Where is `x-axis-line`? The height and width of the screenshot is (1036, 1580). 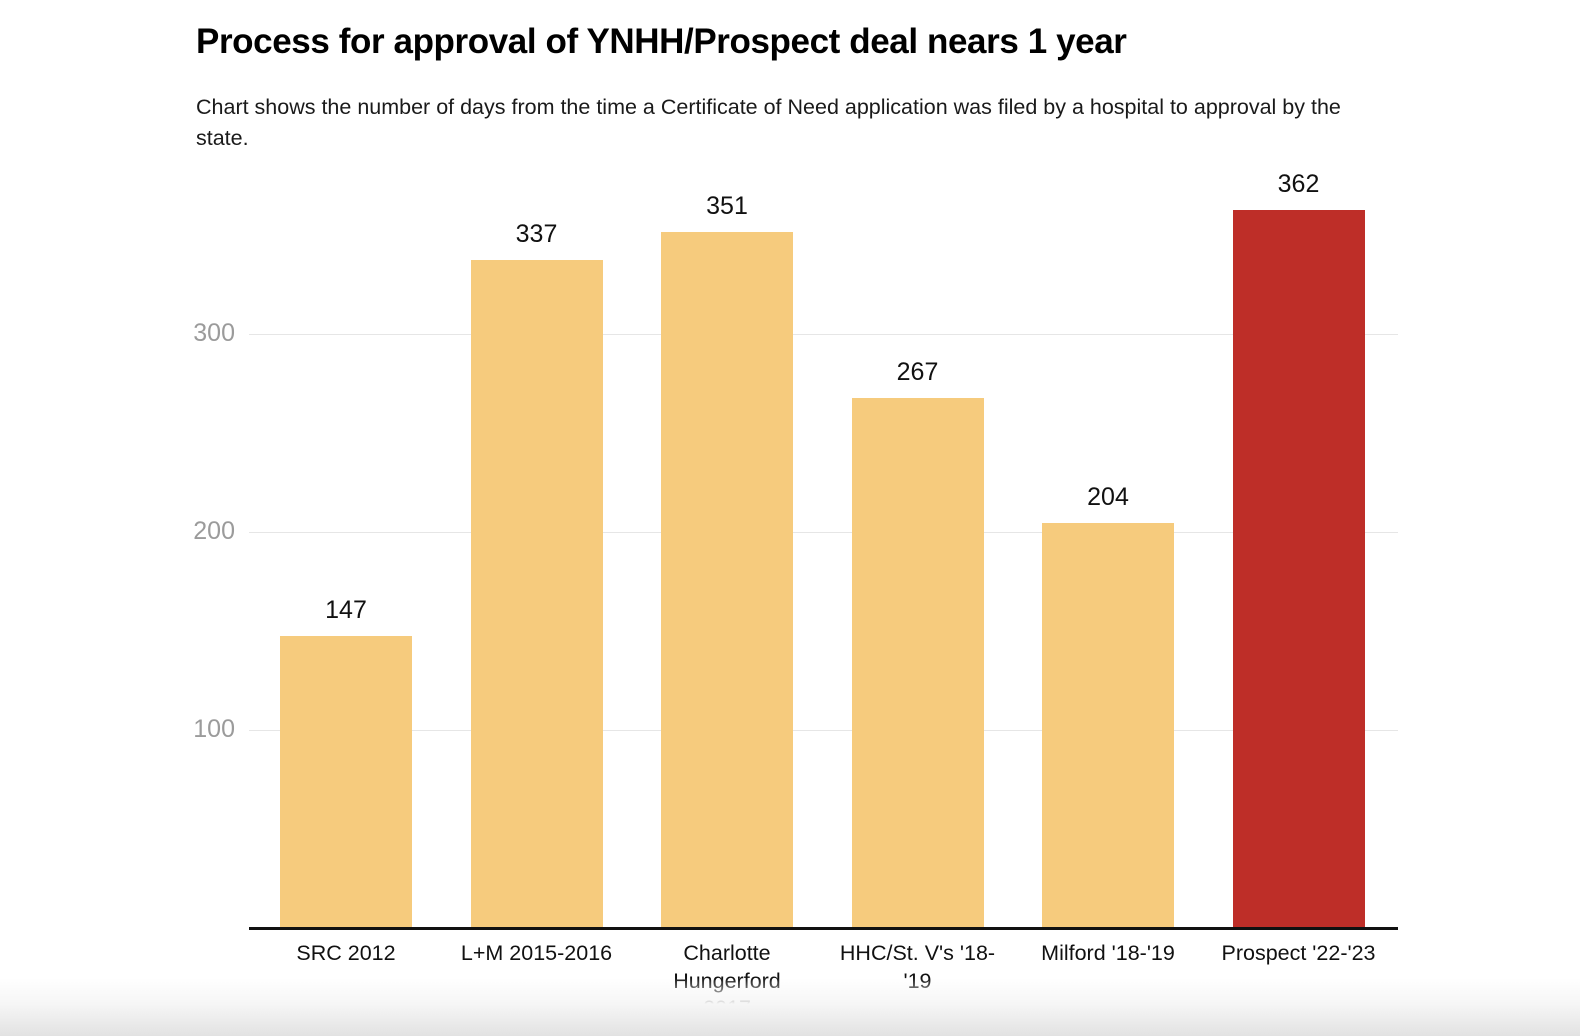
x-axis-line is located at coordinates (823, 928).